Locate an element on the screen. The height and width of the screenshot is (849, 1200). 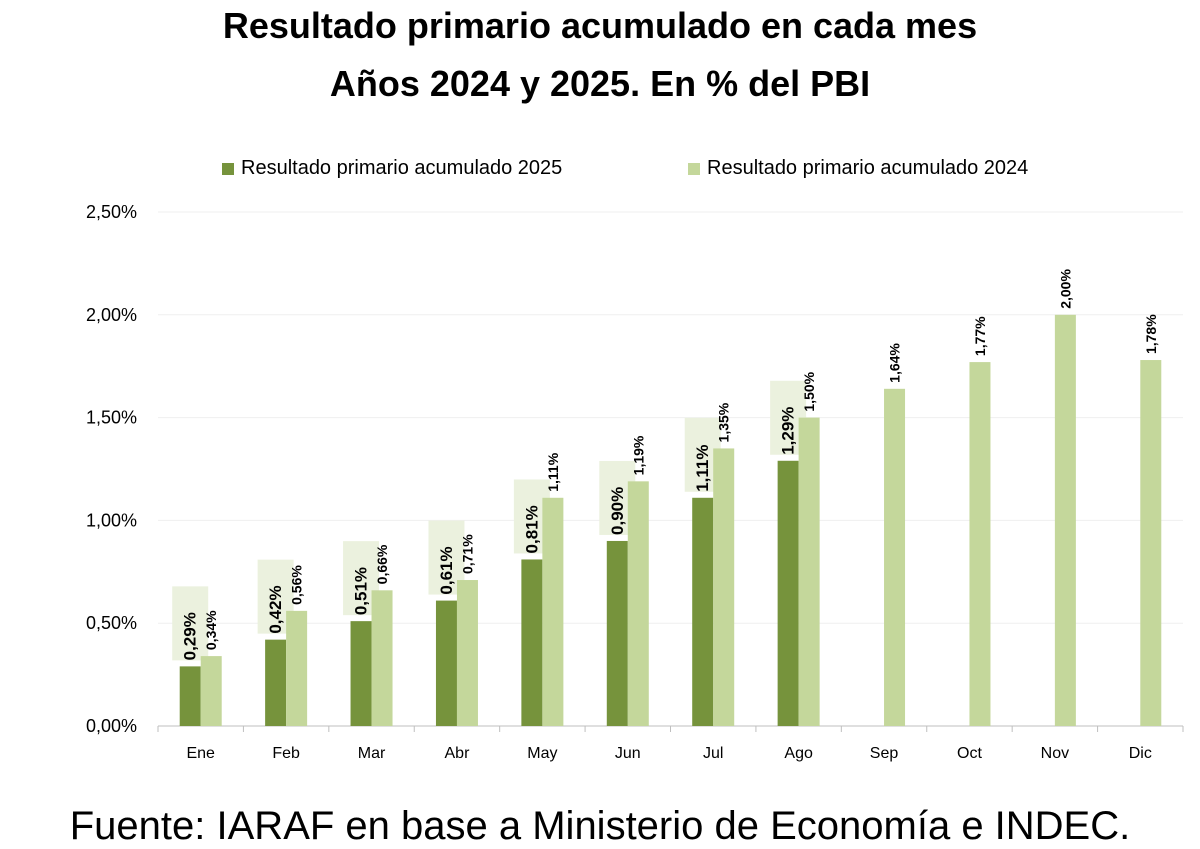
y-tick-label: 0,50% is located at coordinates (111, 623).